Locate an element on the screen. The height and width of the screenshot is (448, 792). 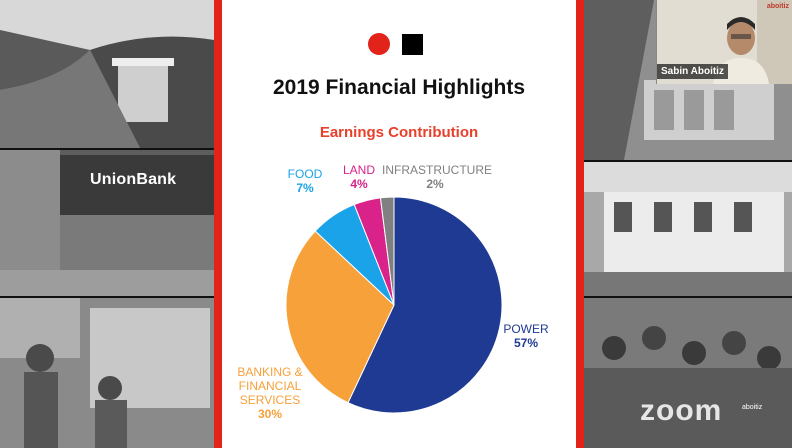
townhouses-photo is located at coordinates (688, 229).